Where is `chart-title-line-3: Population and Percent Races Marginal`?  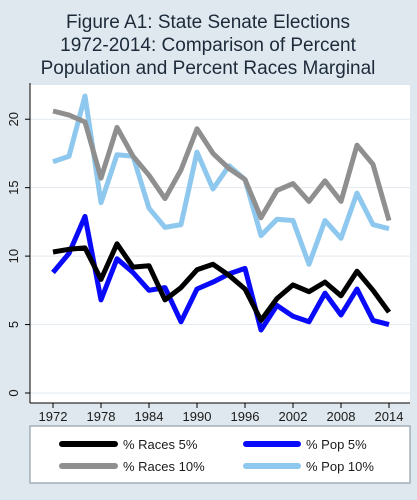 chart-title-line-3: Population and Percent Races Marginal is located at coordinates (208, 68).